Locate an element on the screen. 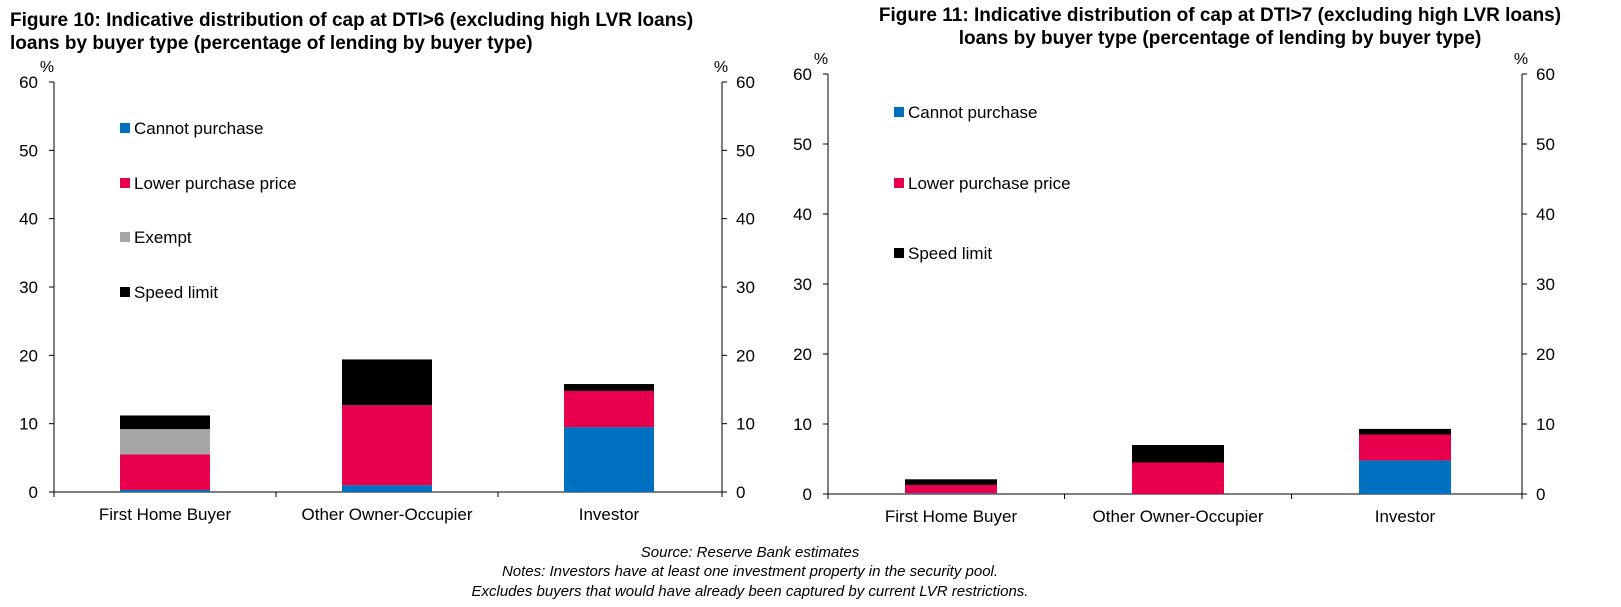  fig11-right-tick-label: 50 is located at coordinates (1545, 144).